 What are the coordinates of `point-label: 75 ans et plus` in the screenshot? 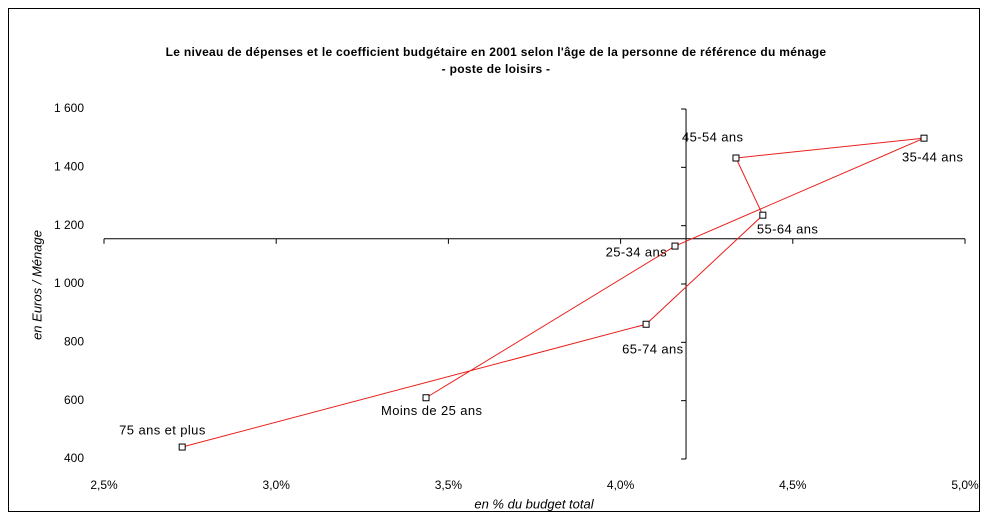 It's located at (162, 429).